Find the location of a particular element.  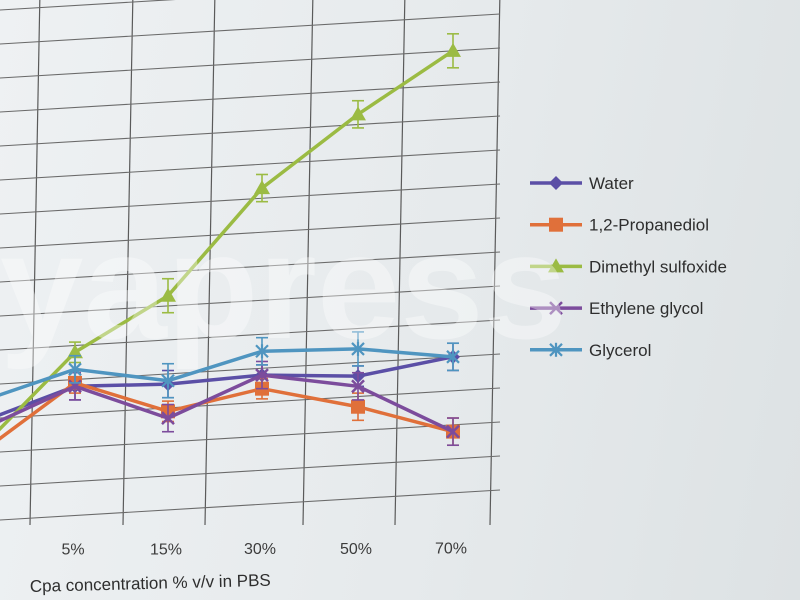

series-ethylene-glycol is located at coordinates (230, 403).